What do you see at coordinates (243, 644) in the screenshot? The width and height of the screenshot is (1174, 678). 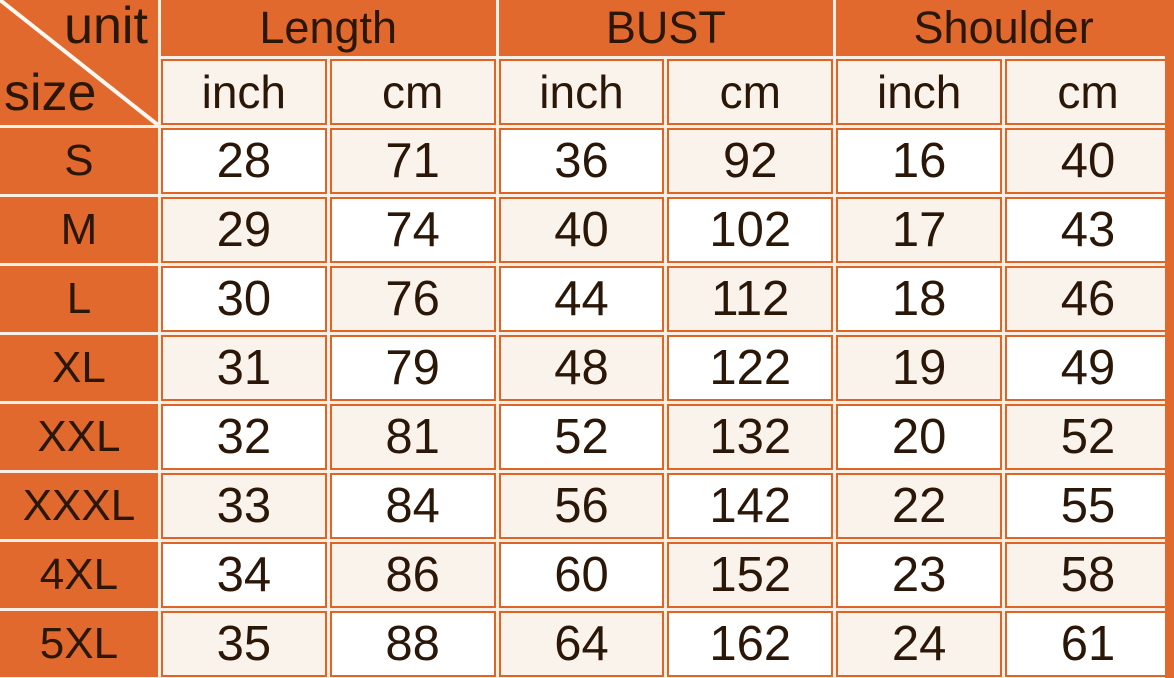 I see `data-cell: 35` at bounding box center [243, 644].